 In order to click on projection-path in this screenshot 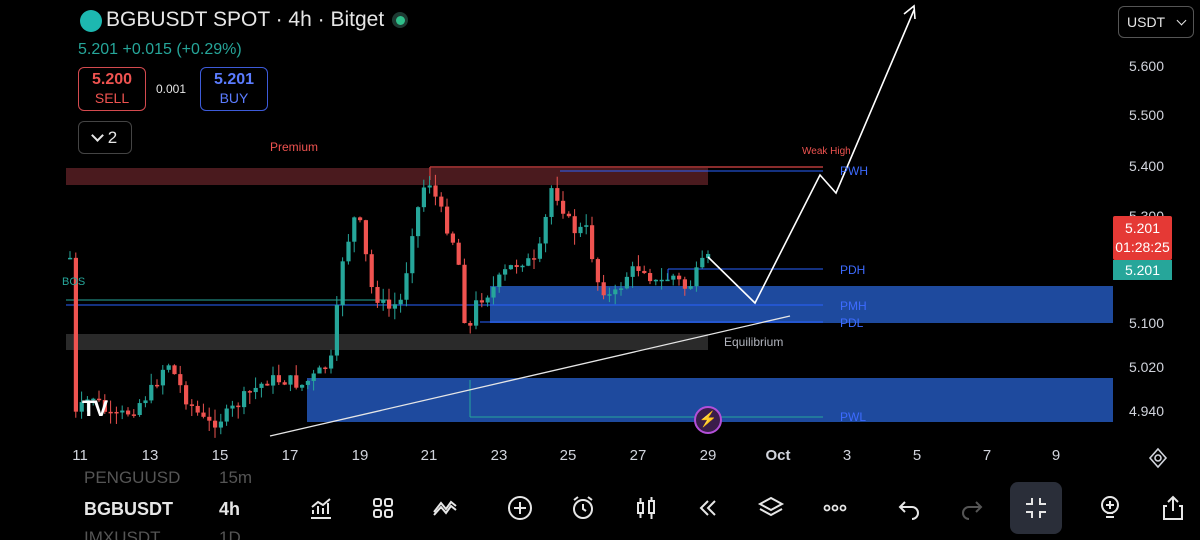, I will do `click(811, 157)`.